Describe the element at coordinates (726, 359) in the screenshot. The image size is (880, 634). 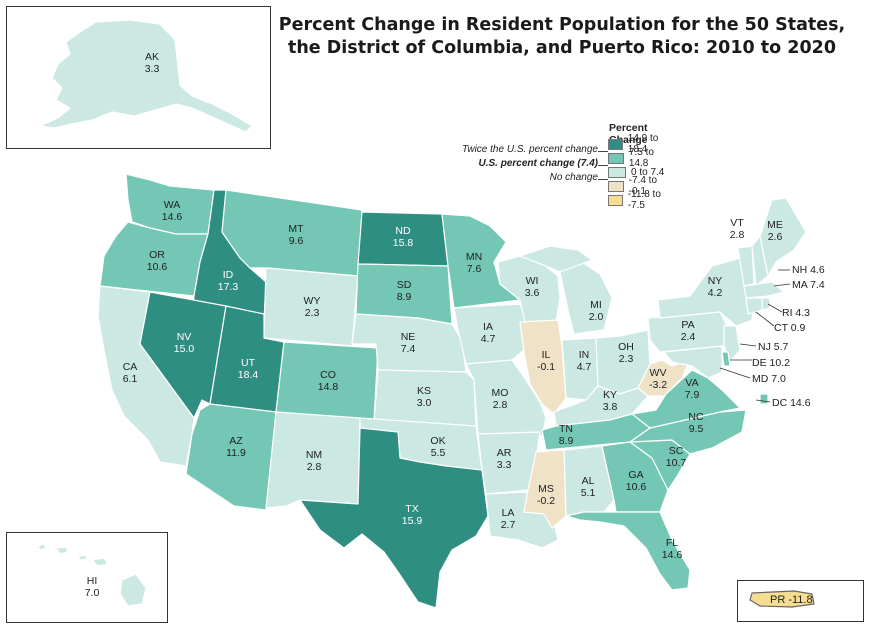
I see `state-DE` at that location.